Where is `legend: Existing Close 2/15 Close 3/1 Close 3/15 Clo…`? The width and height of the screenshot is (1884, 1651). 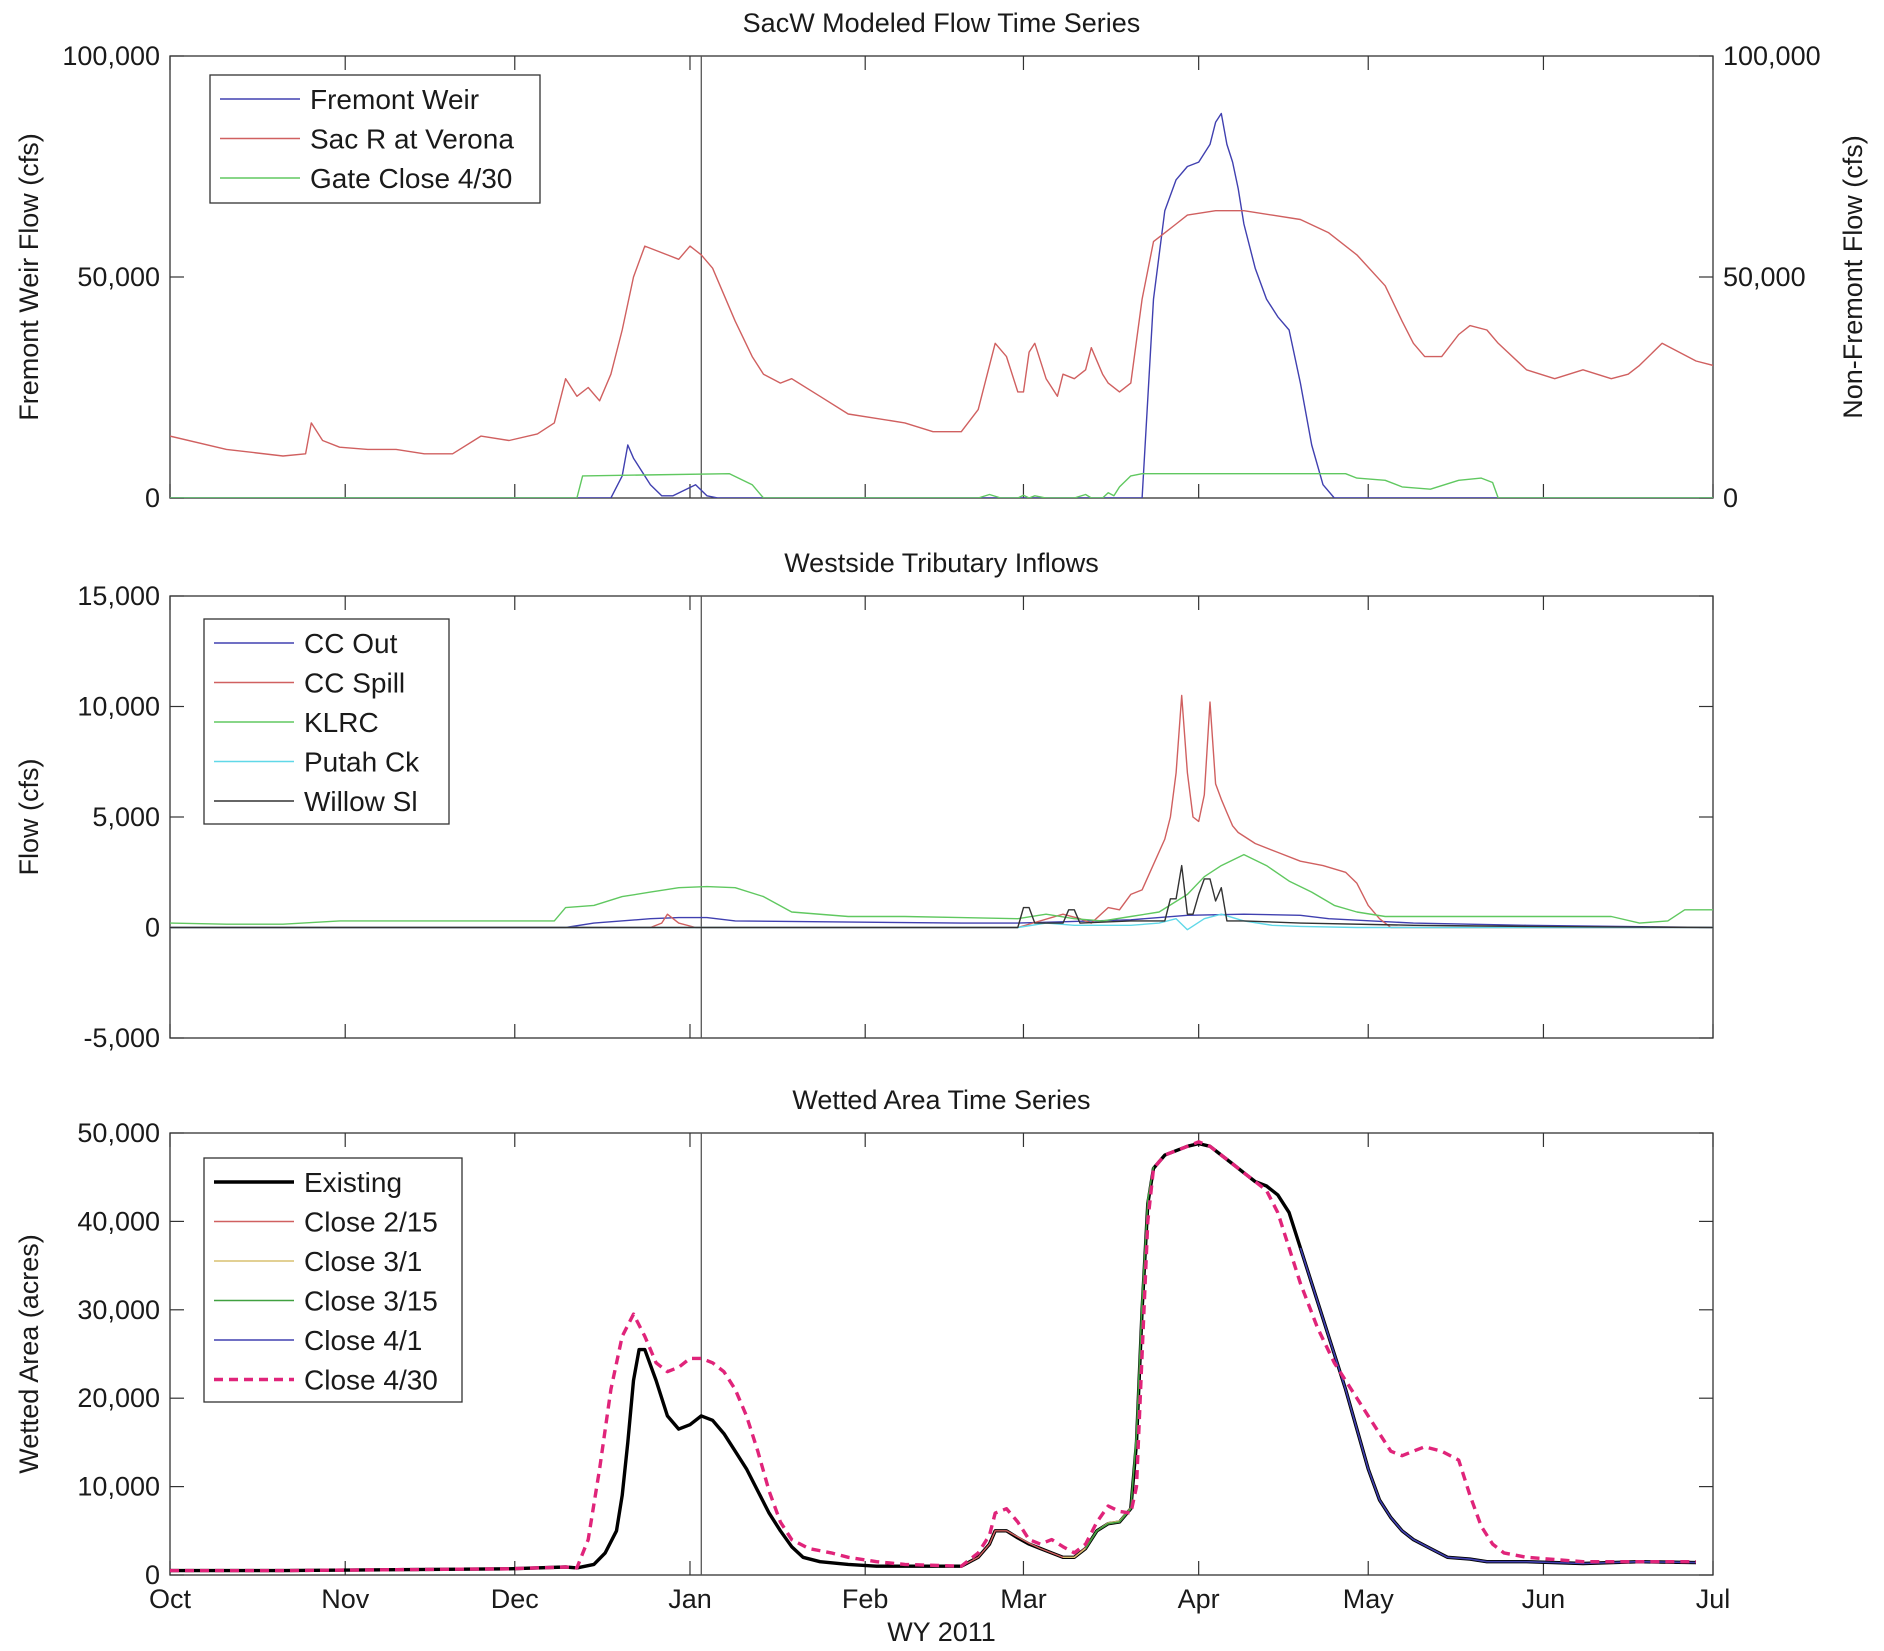 legend: Existing Close 2/15 Close 3/1 Close 3/15 Clo… is located at coordinates (333, 1280).